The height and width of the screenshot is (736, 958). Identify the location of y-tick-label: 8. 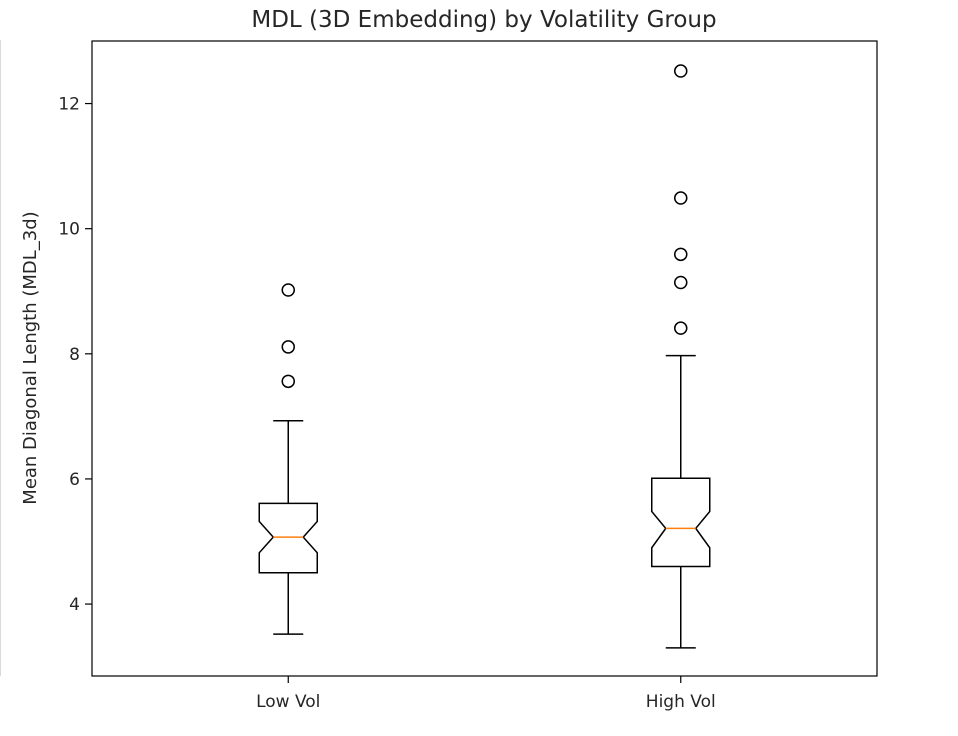
(74, 355).